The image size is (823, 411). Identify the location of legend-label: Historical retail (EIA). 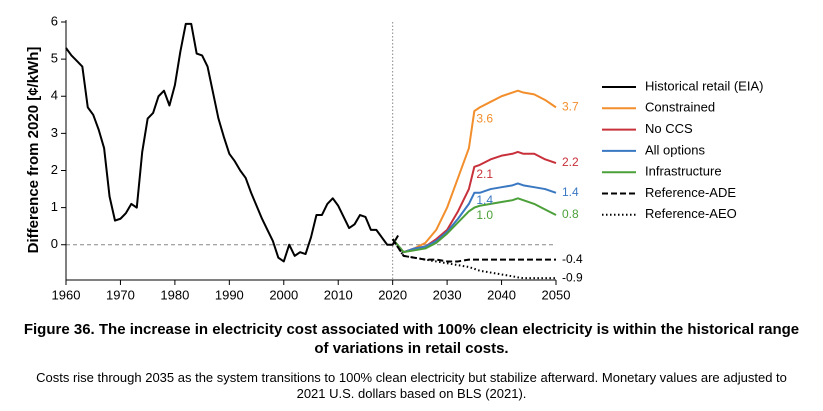
(704, 85).